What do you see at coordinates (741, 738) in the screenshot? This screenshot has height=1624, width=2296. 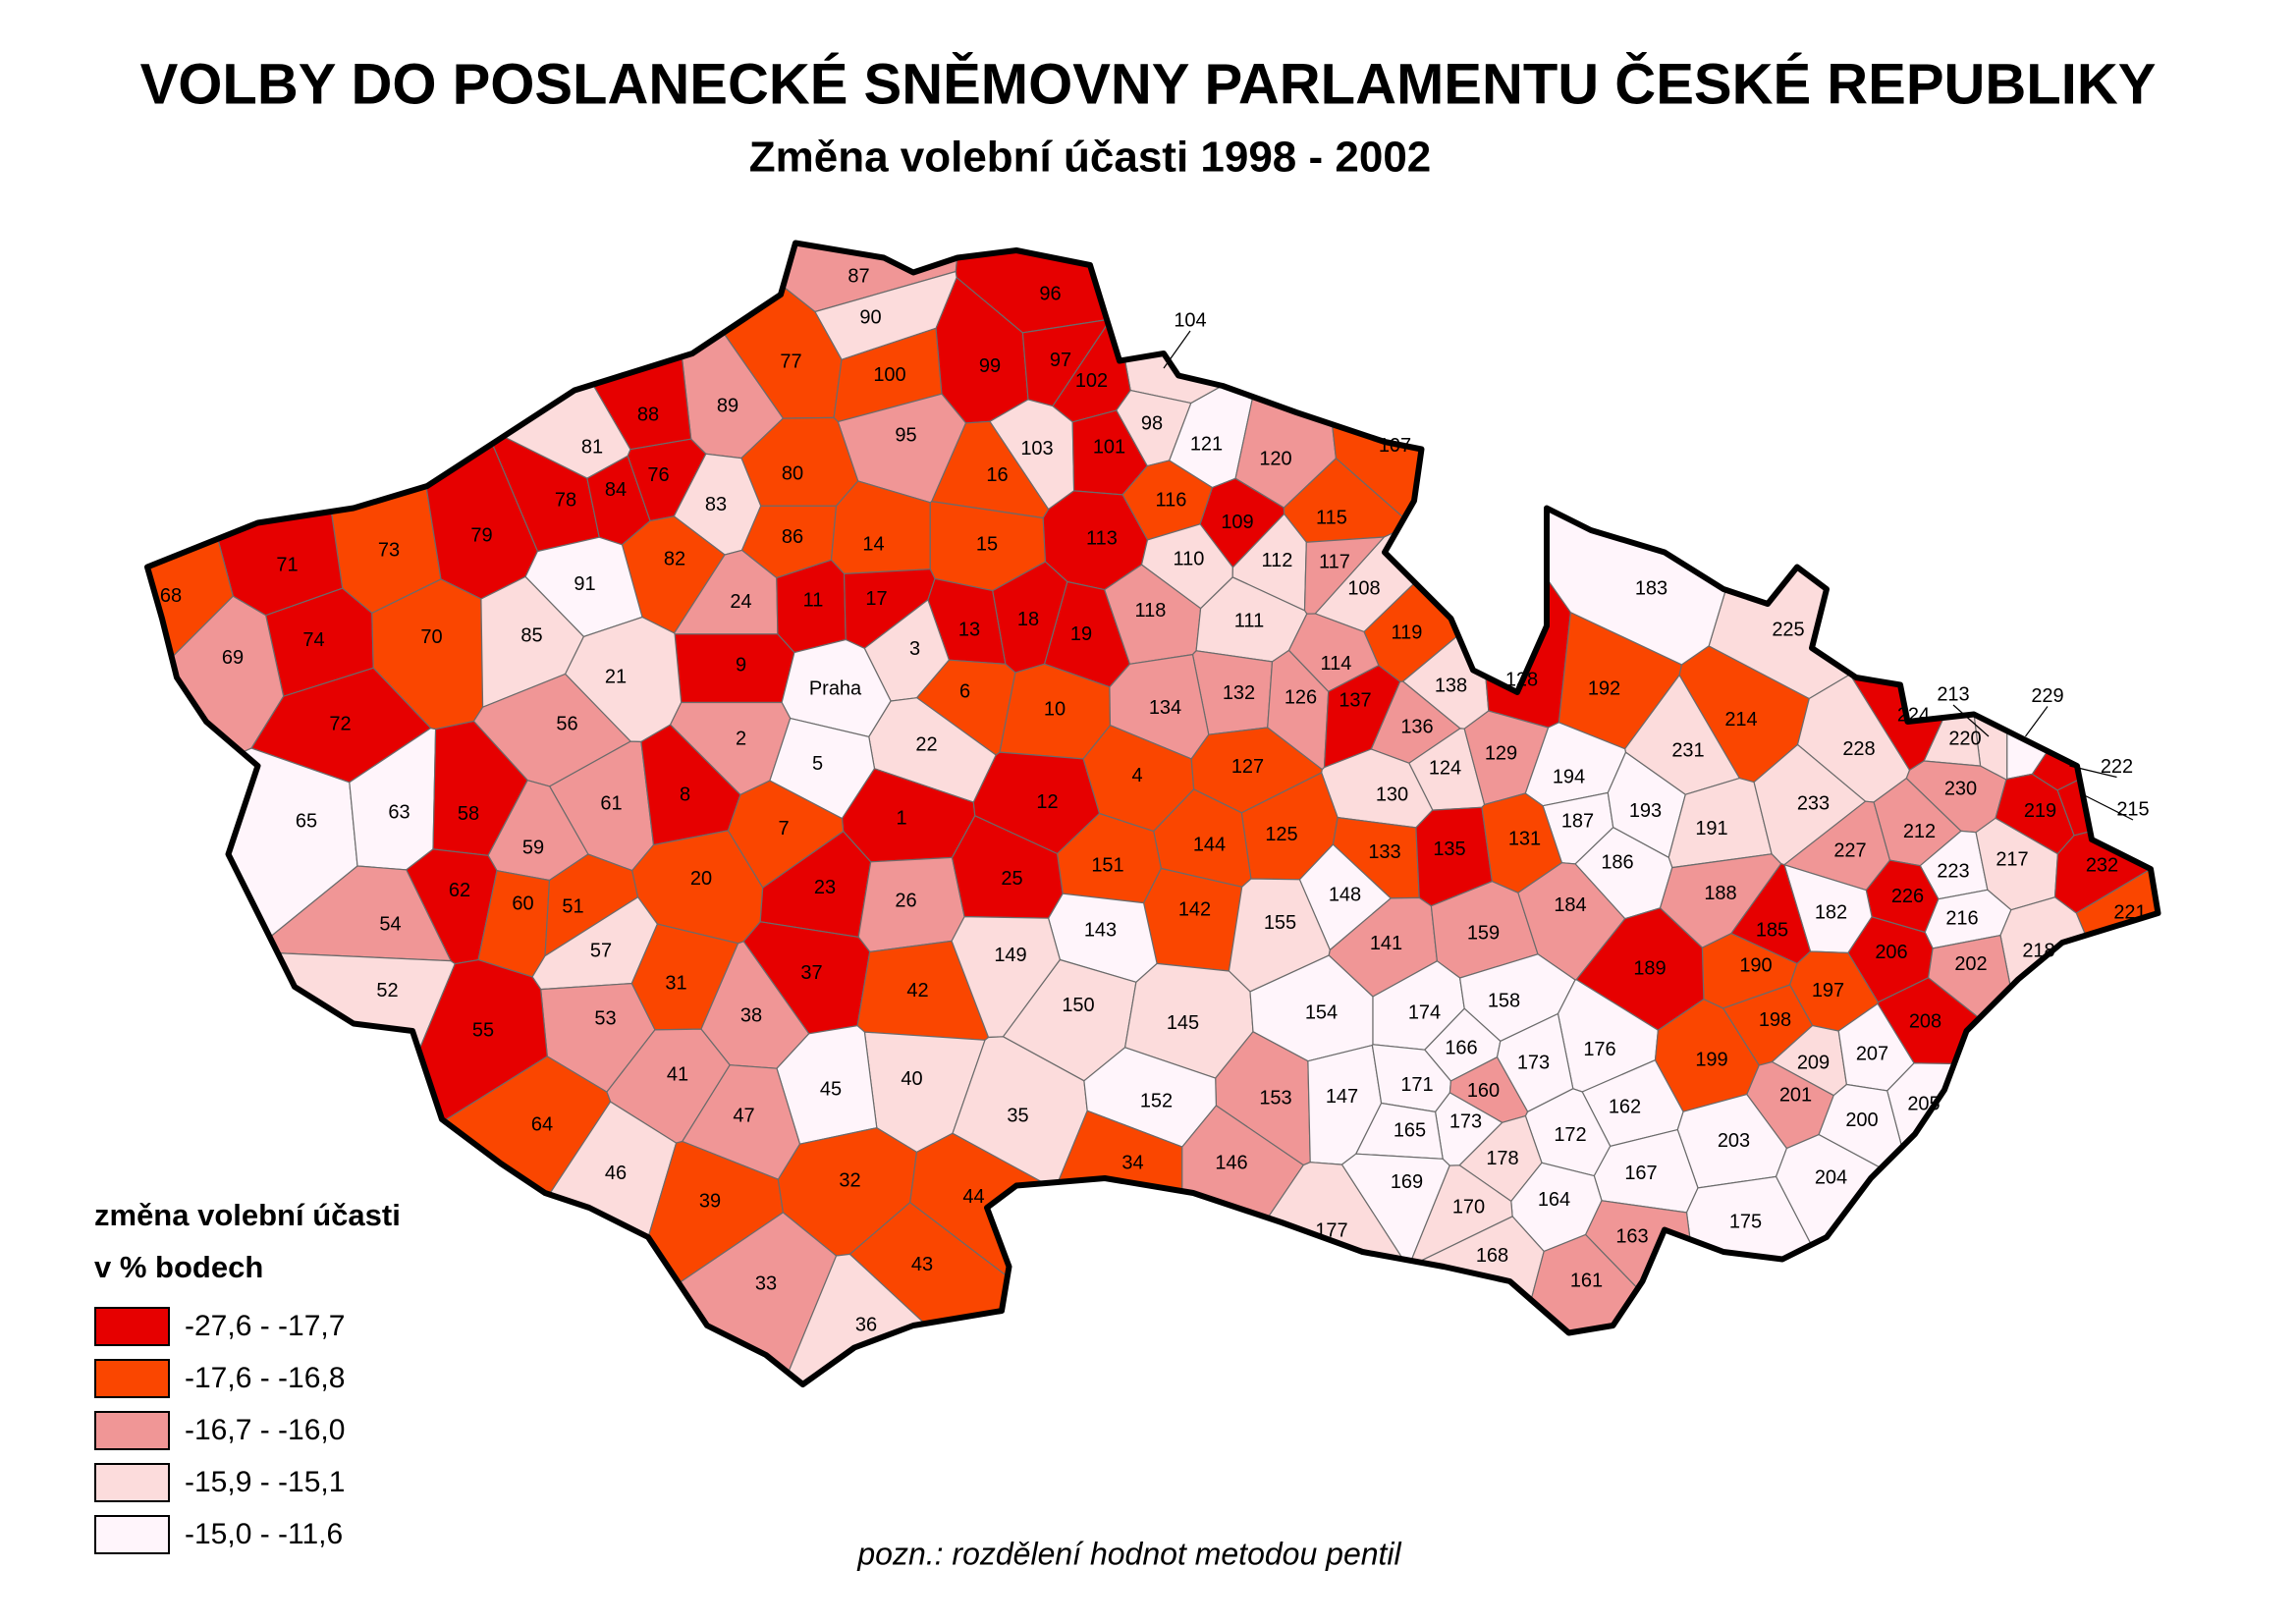 I see `district-label: 2` at bounding box center [741, 738].